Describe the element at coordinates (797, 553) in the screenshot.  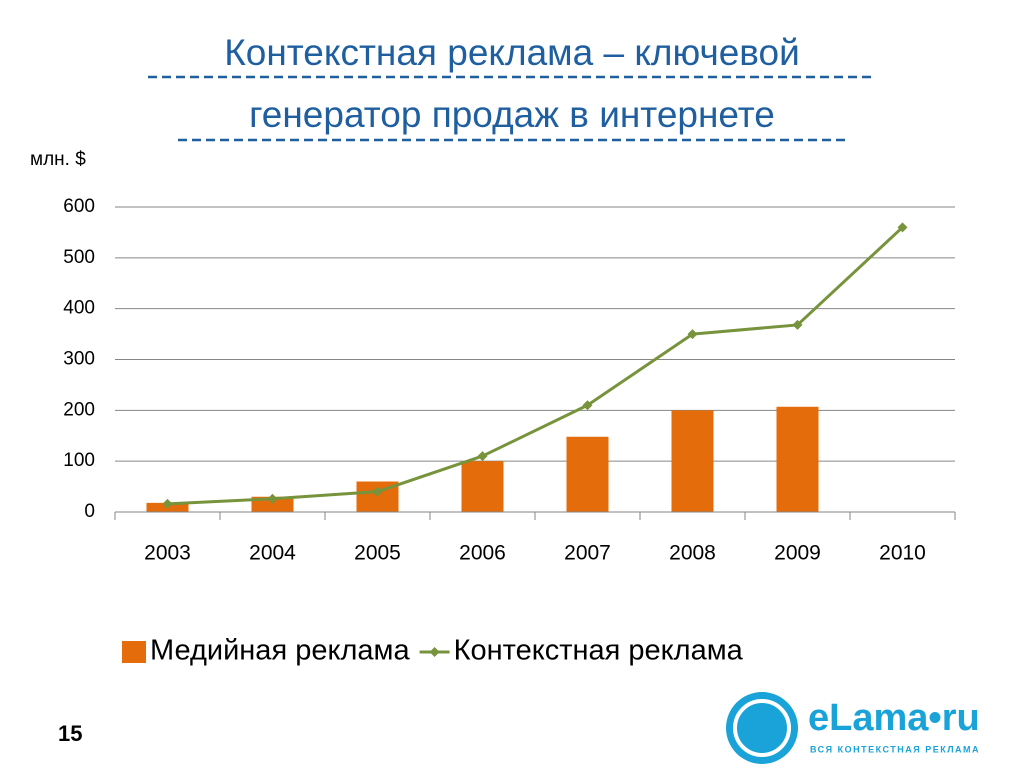
I see `x-tick-label: 2009` at that location.